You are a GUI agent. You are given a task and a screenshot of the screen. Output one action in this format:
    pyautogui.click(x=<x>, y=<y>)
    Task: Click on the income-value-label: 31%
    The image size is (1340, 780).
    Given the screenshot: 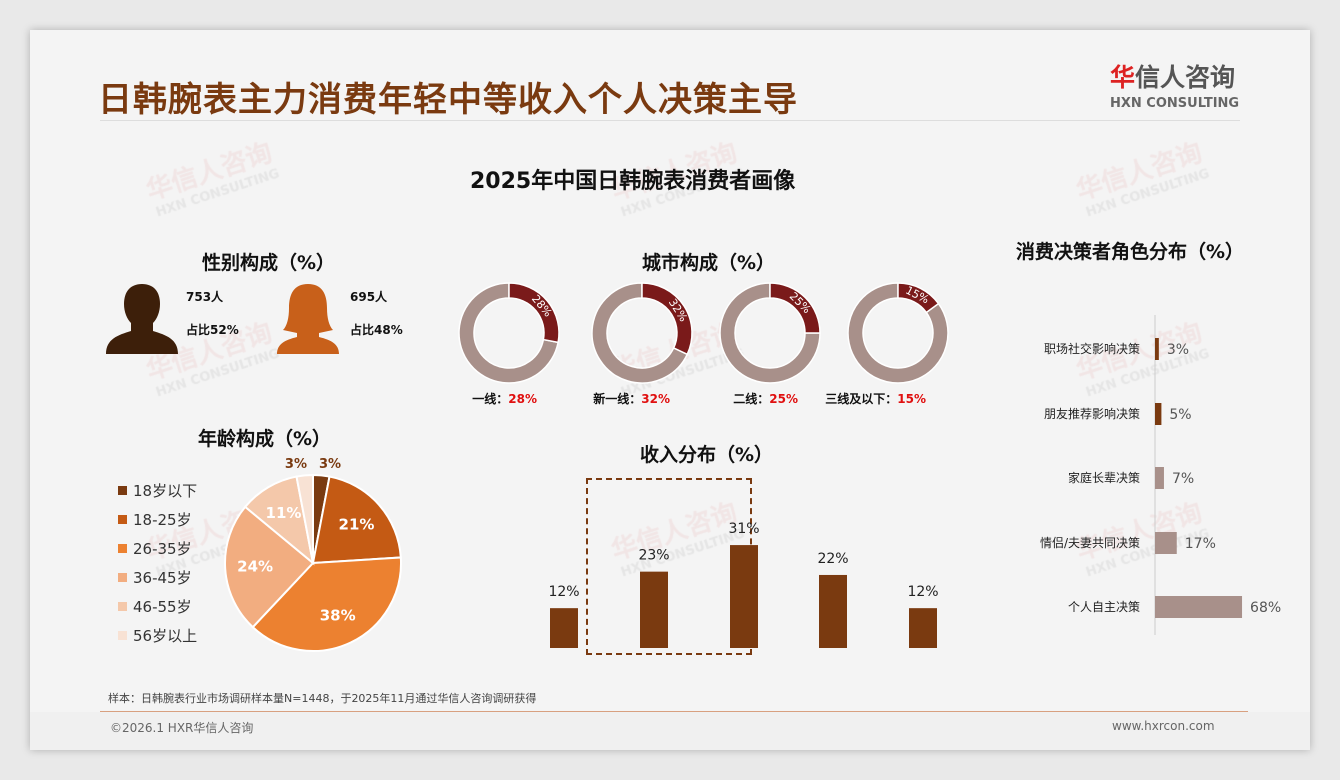 What is the action you would take?
    pyautogui.click(x=743, y=529)
    